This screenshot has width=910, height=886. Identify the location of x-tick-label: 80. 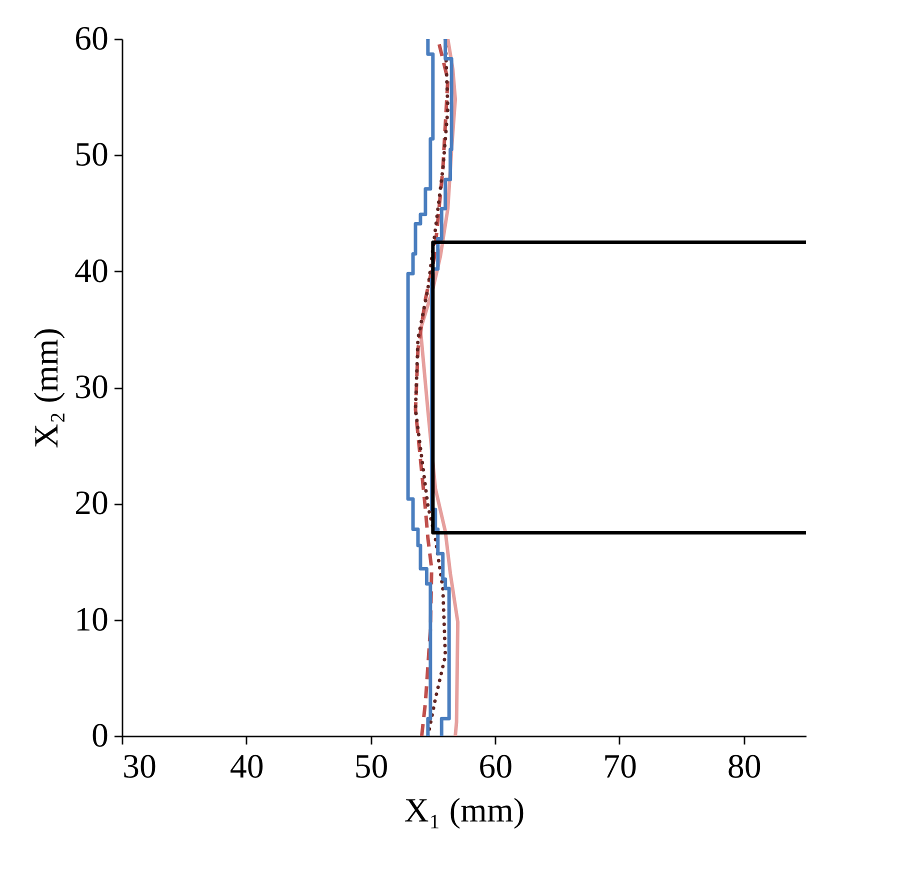
(744, 767).